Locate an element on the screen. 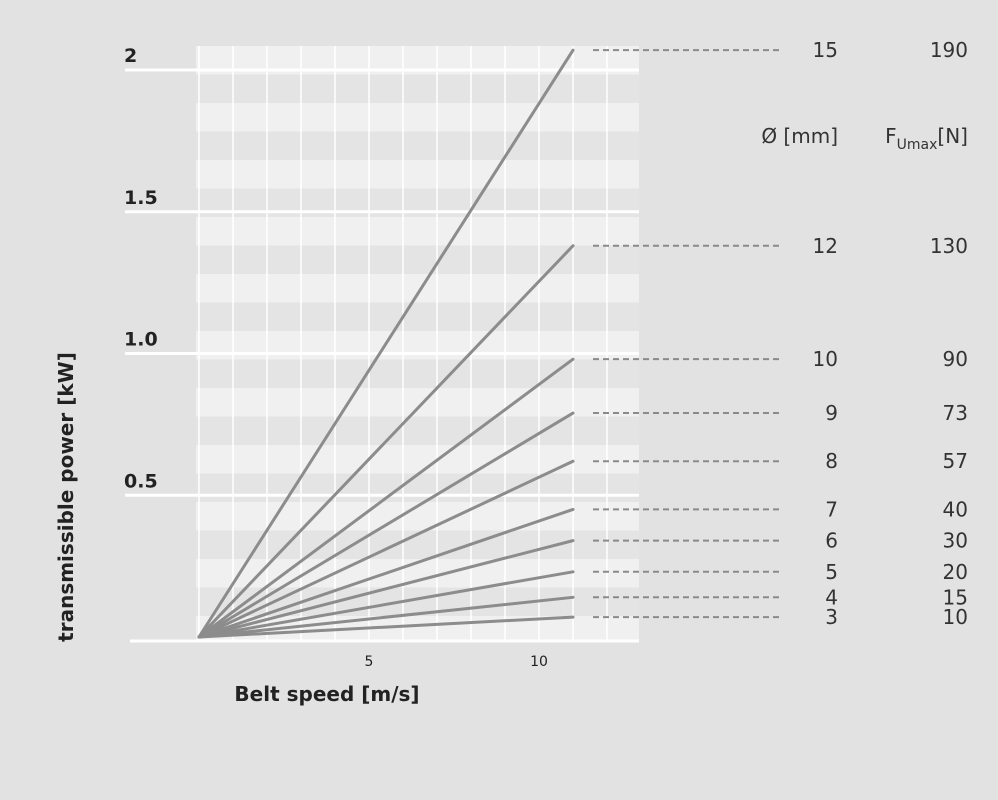 The width and height of the screenshot is (998, 800). diameter-label: 12 is located at coordinates (825, 246).